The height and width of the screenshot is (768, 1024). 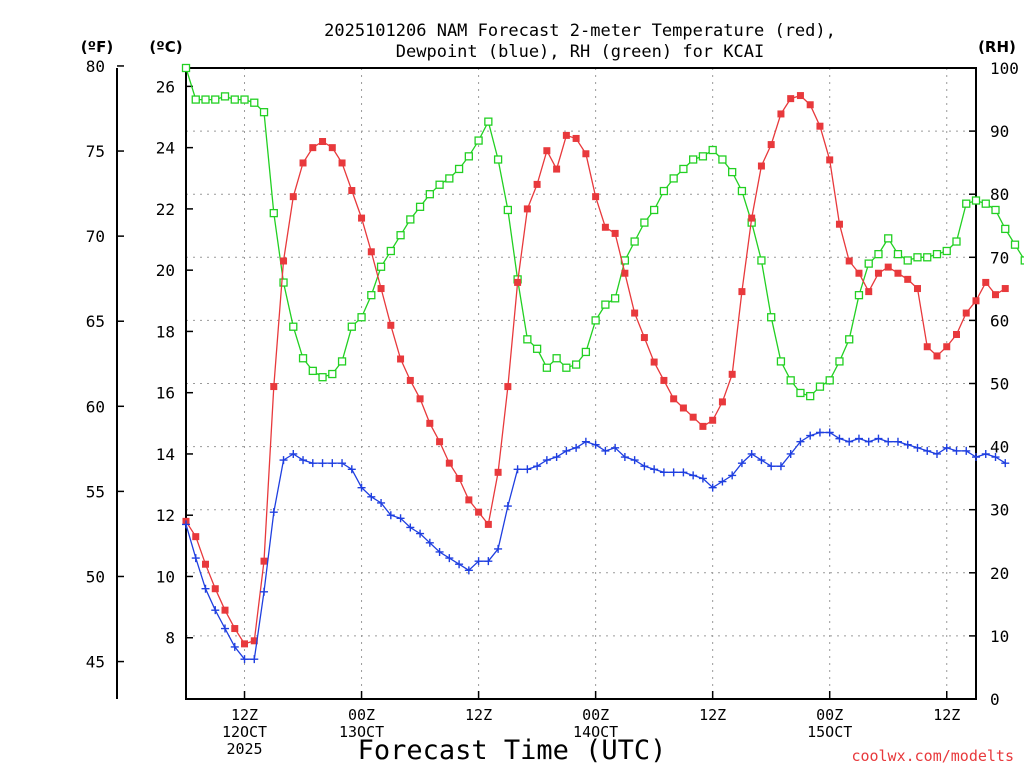 I want to click on celsius-tick-label: 12, so click(x=165, y=515).